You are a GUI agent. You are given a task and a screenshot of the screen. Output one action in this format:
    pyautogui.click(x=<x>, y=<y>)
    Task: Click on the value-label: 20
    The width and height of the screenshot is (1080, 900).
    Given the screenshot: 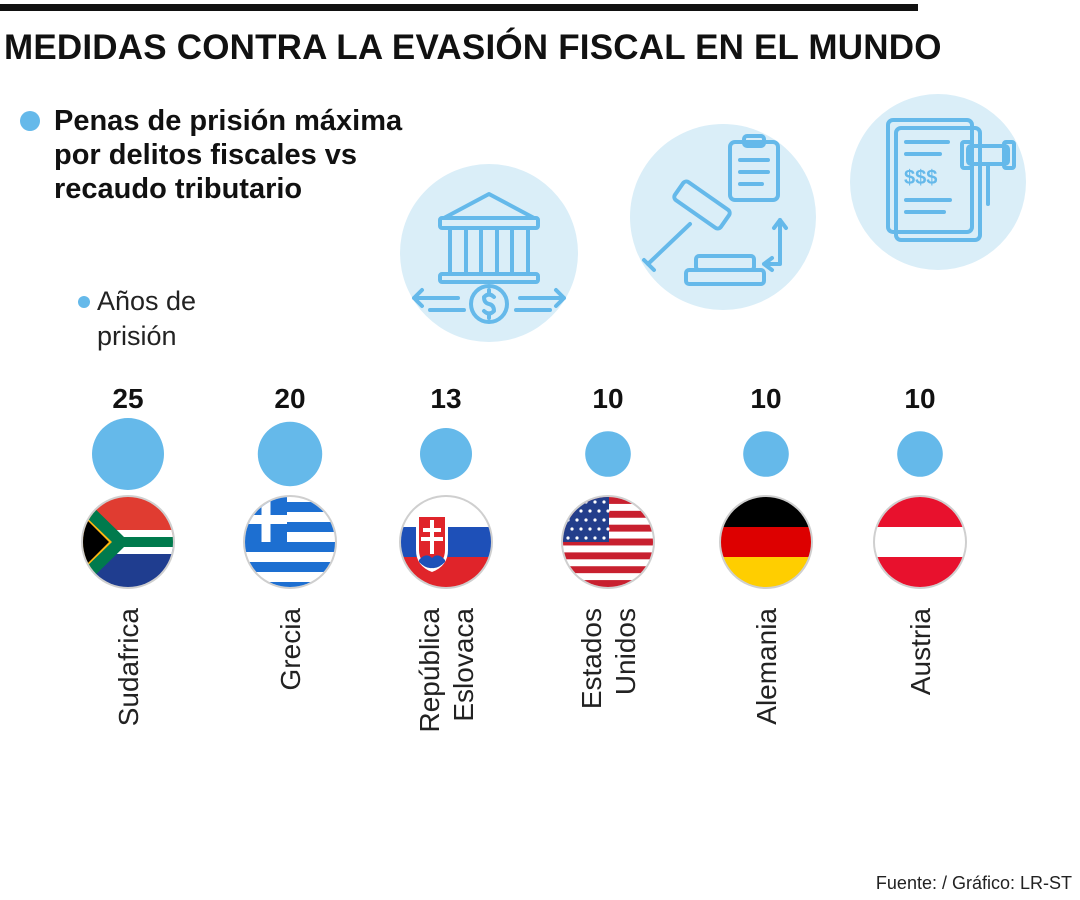 What is the action you would take?
    pyautogui.click(x=289, y=398)
    